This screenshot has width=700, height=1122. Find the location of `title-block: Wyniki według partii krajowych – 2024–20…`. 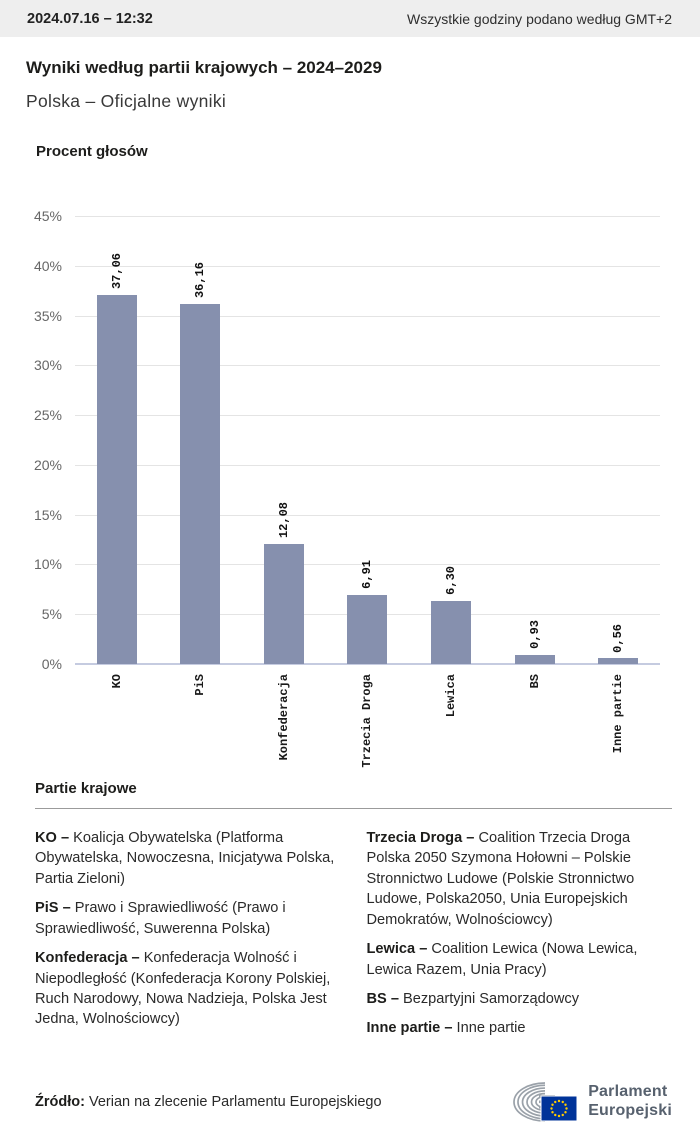

title-block: Wyniki według partii krajowych – 2024–20… is located at coordinates (350, 74).